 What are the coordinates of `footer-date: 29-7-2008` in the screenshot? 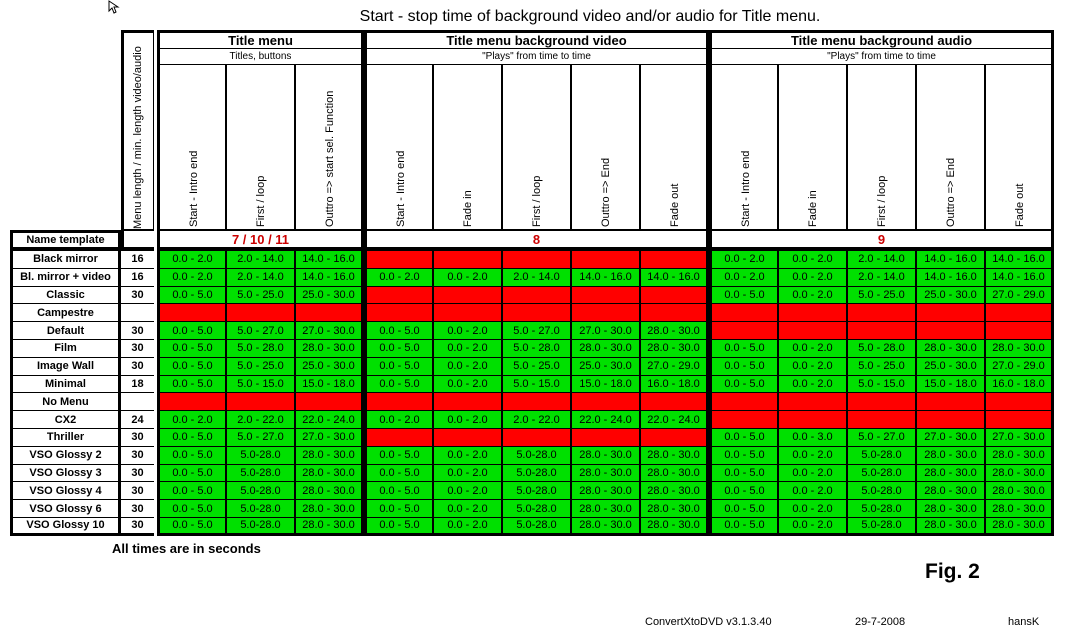 It's located at (880, 622).